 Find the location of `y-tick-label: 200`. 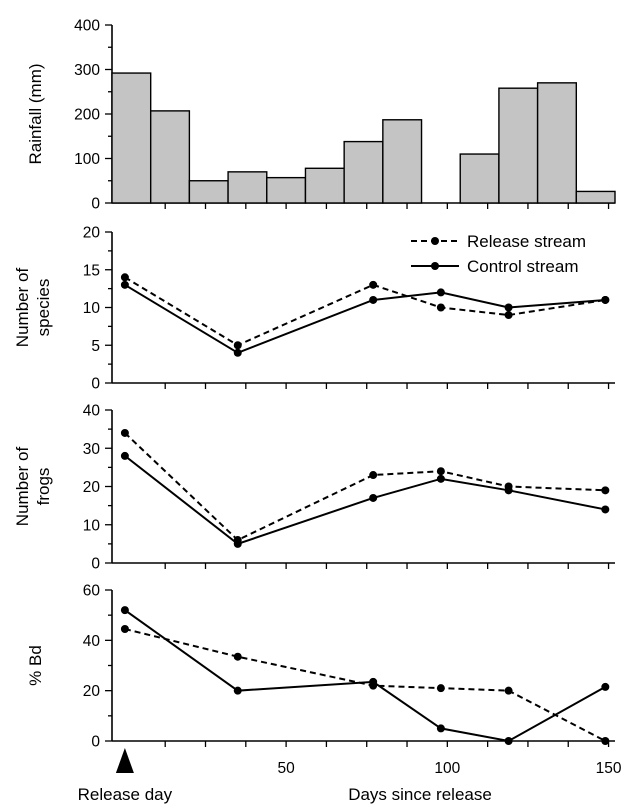

y-tick-label: 200 is located at coordinates (87, 115).